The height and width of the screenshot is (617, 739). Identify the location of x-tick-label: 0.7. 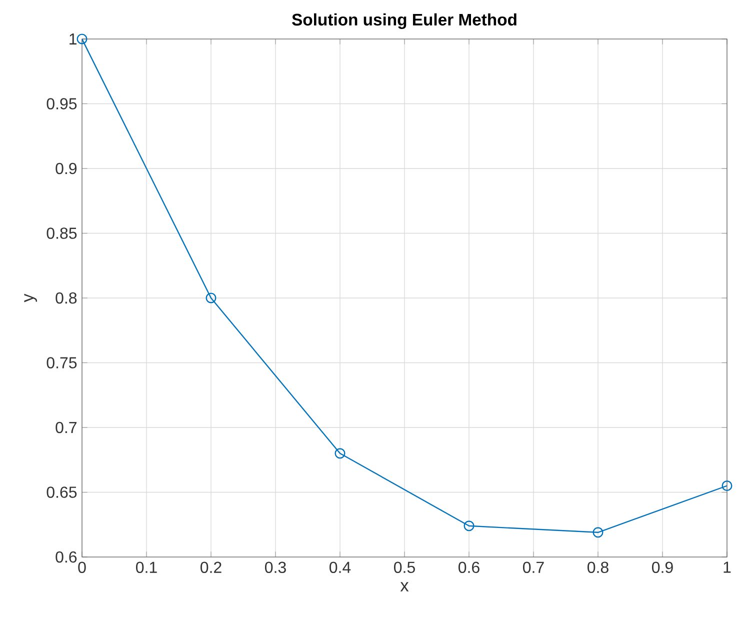
(533, 568).